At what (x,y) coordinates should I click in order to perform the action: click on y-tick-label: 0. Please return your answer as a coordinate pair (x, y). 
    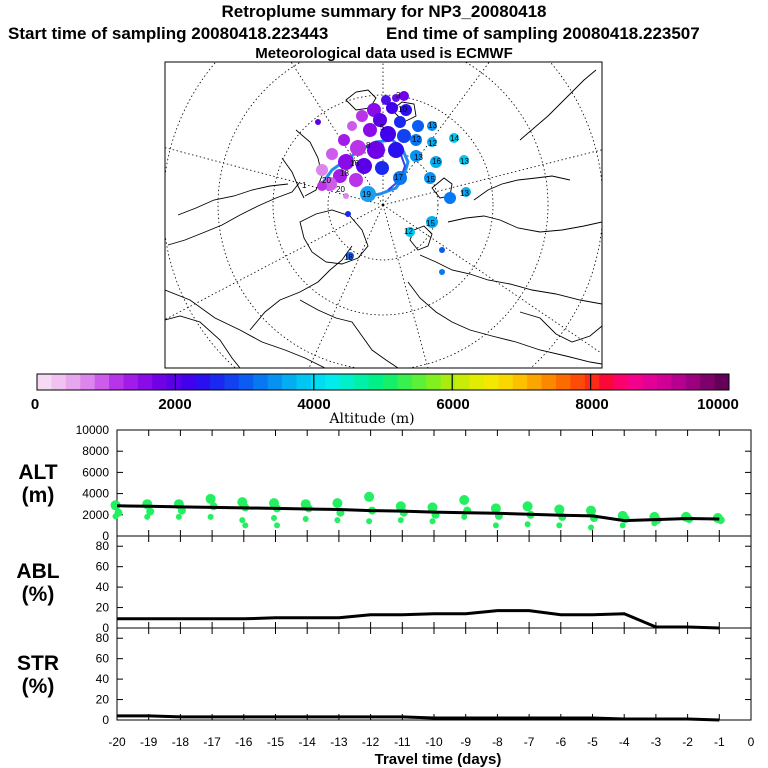
    Looking at the image, I should click on (105, 720).